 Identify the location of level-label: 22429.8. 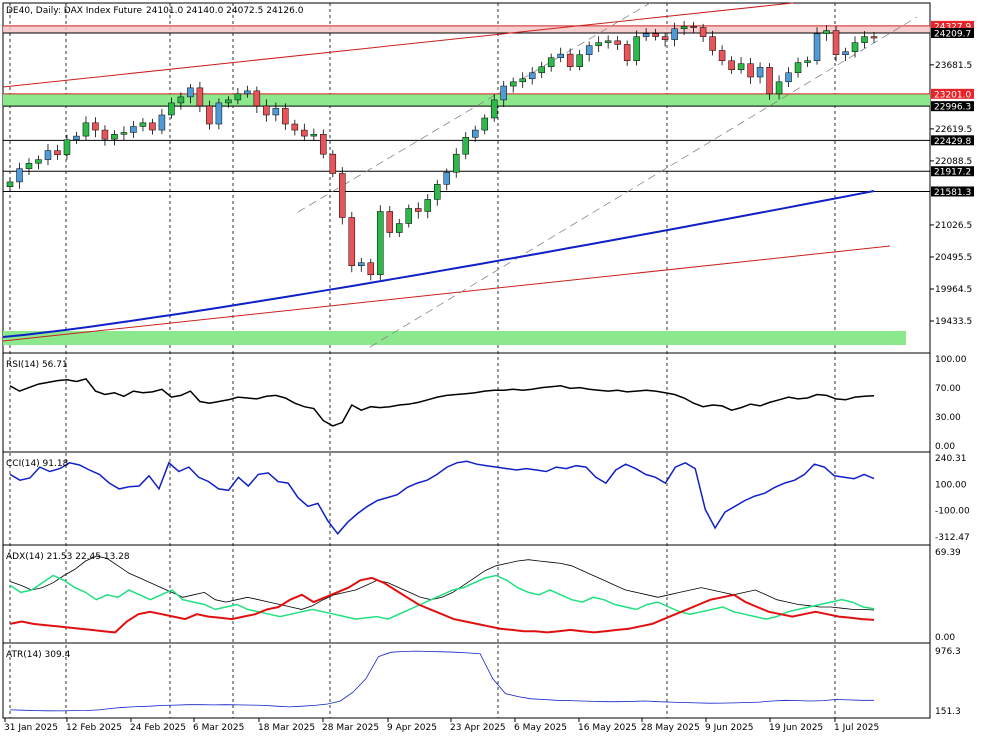
(952, 142).